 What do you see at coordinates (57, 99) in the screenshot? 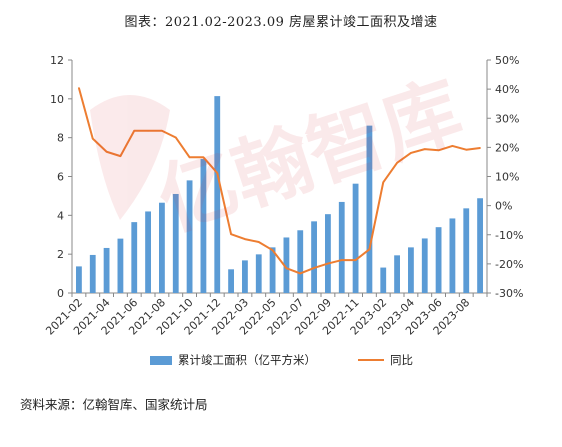
I see `left-tick-label: 10` at bounding box center [57, 99].